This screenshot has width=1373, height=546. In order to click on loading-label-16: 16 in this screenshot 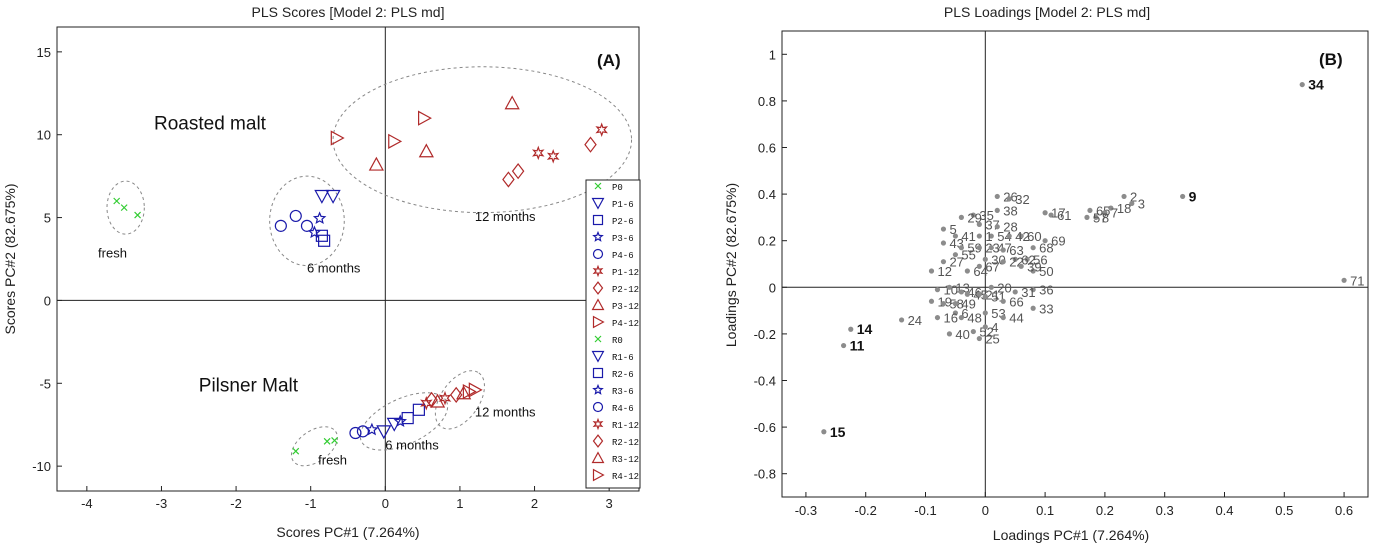, I will do `click(950, 318)`.